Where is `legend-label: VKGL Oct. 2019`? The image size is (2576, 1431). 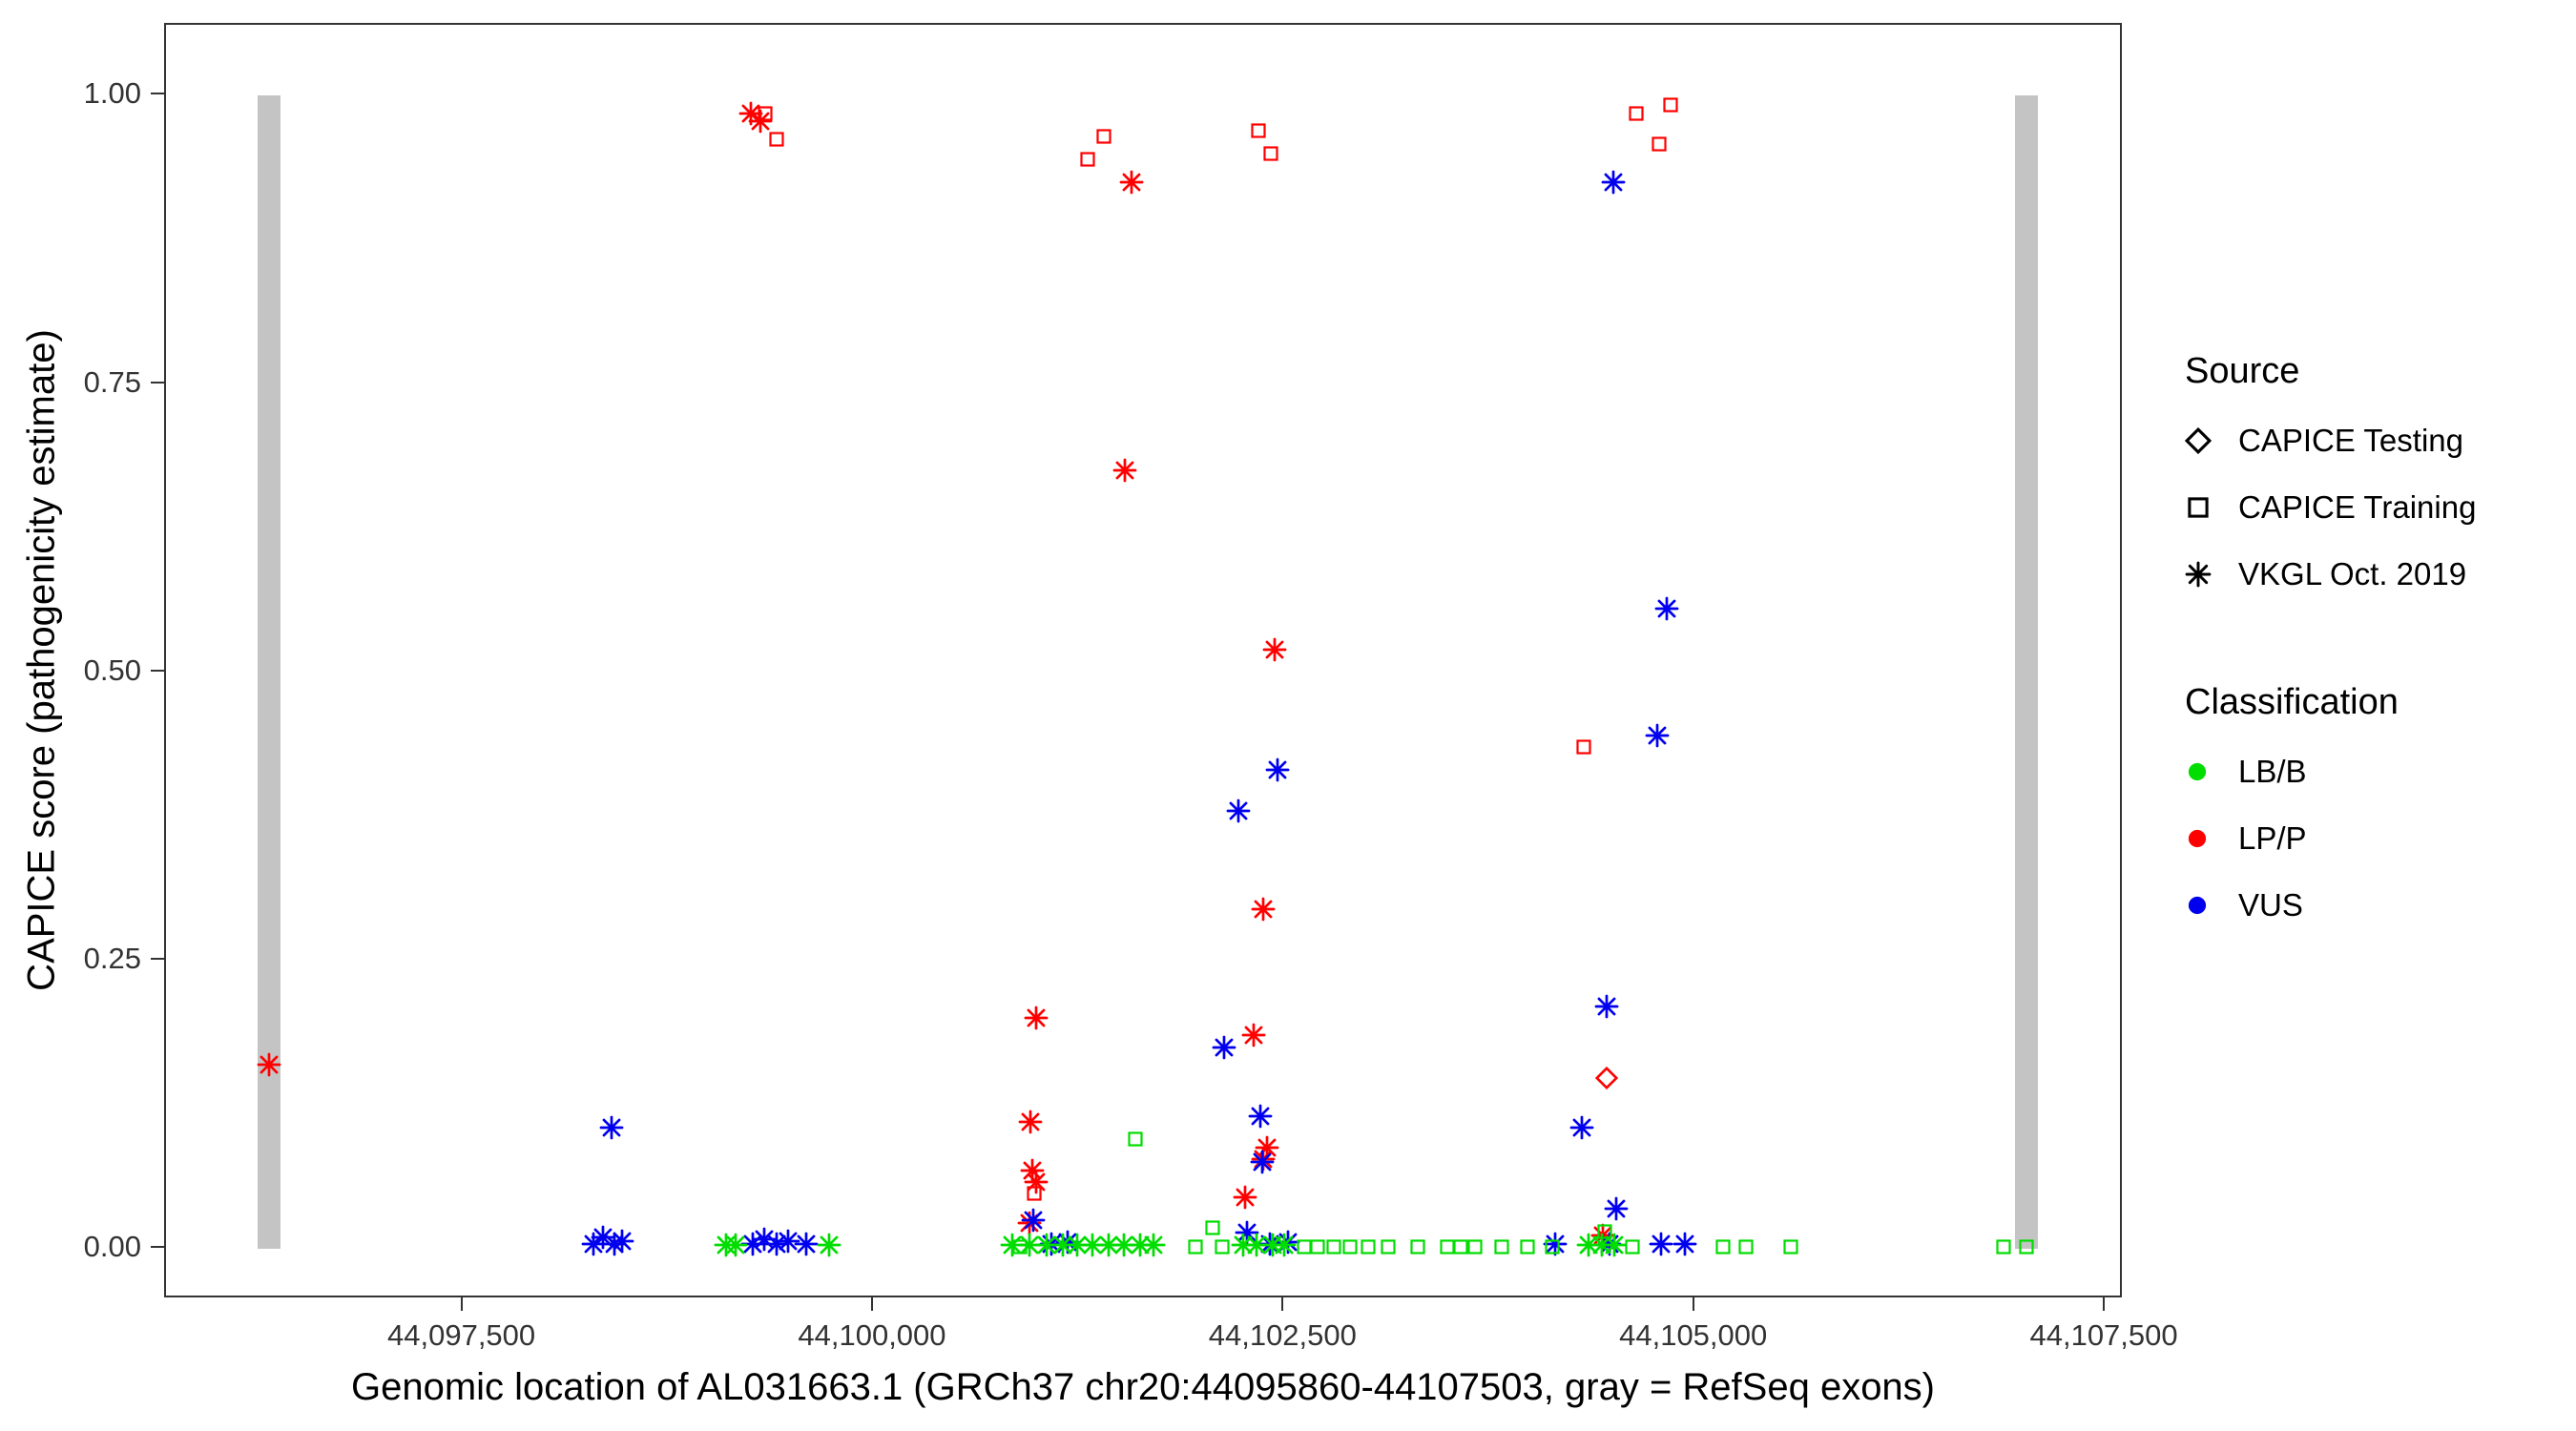
legend-label: VKGL Oct. 2019 is located at coordinates (2352, 573).